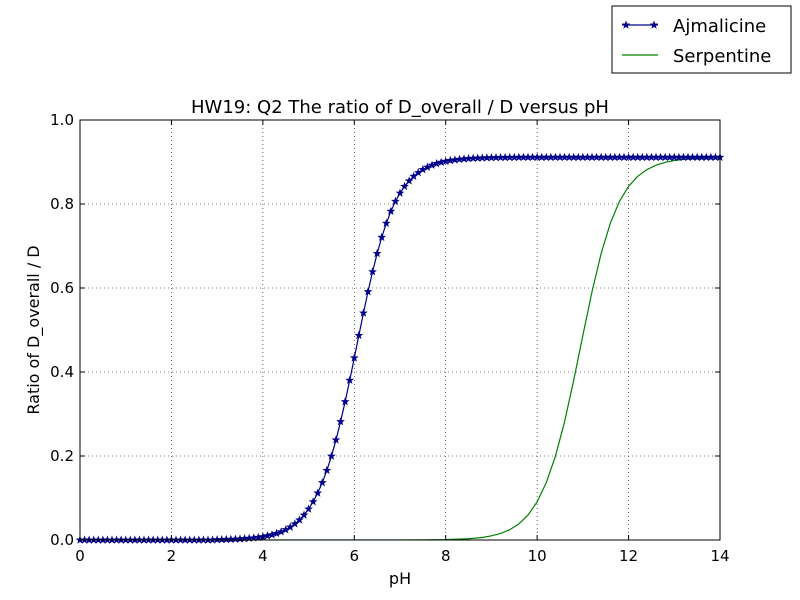  Describe the element at coordinates (62, 540) in the screenshot. I see `y-tick-label: 0.0` at that location.